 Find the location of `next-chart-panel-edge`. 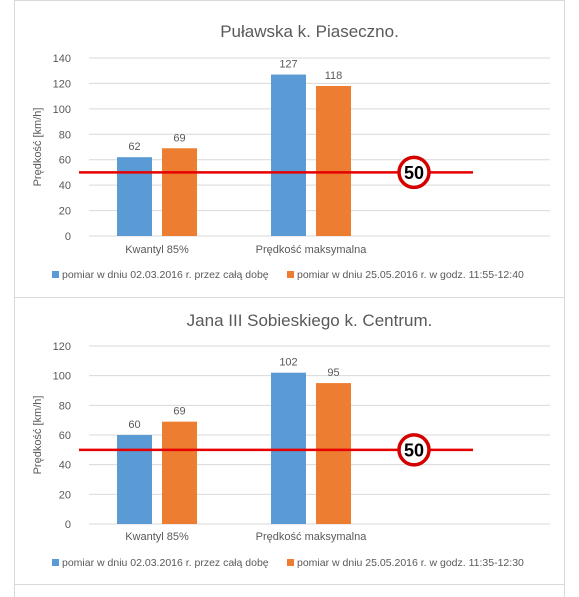

next-chart-panel-edge is located at coordinates (289, 590).